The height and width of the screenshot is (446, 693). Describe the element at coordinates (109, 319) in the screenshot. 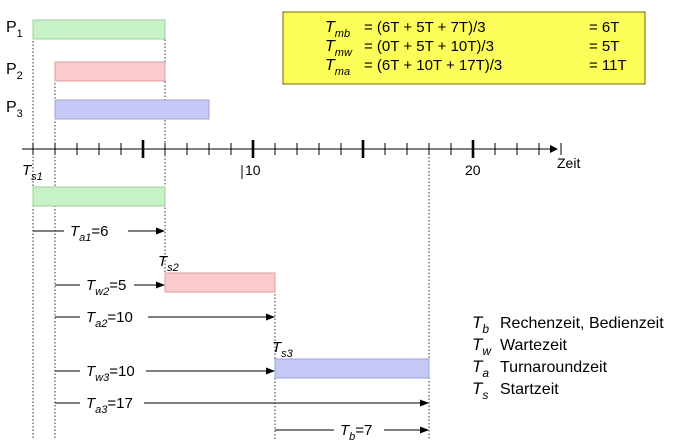

I see `duration-label: Ta2=10` at that location.